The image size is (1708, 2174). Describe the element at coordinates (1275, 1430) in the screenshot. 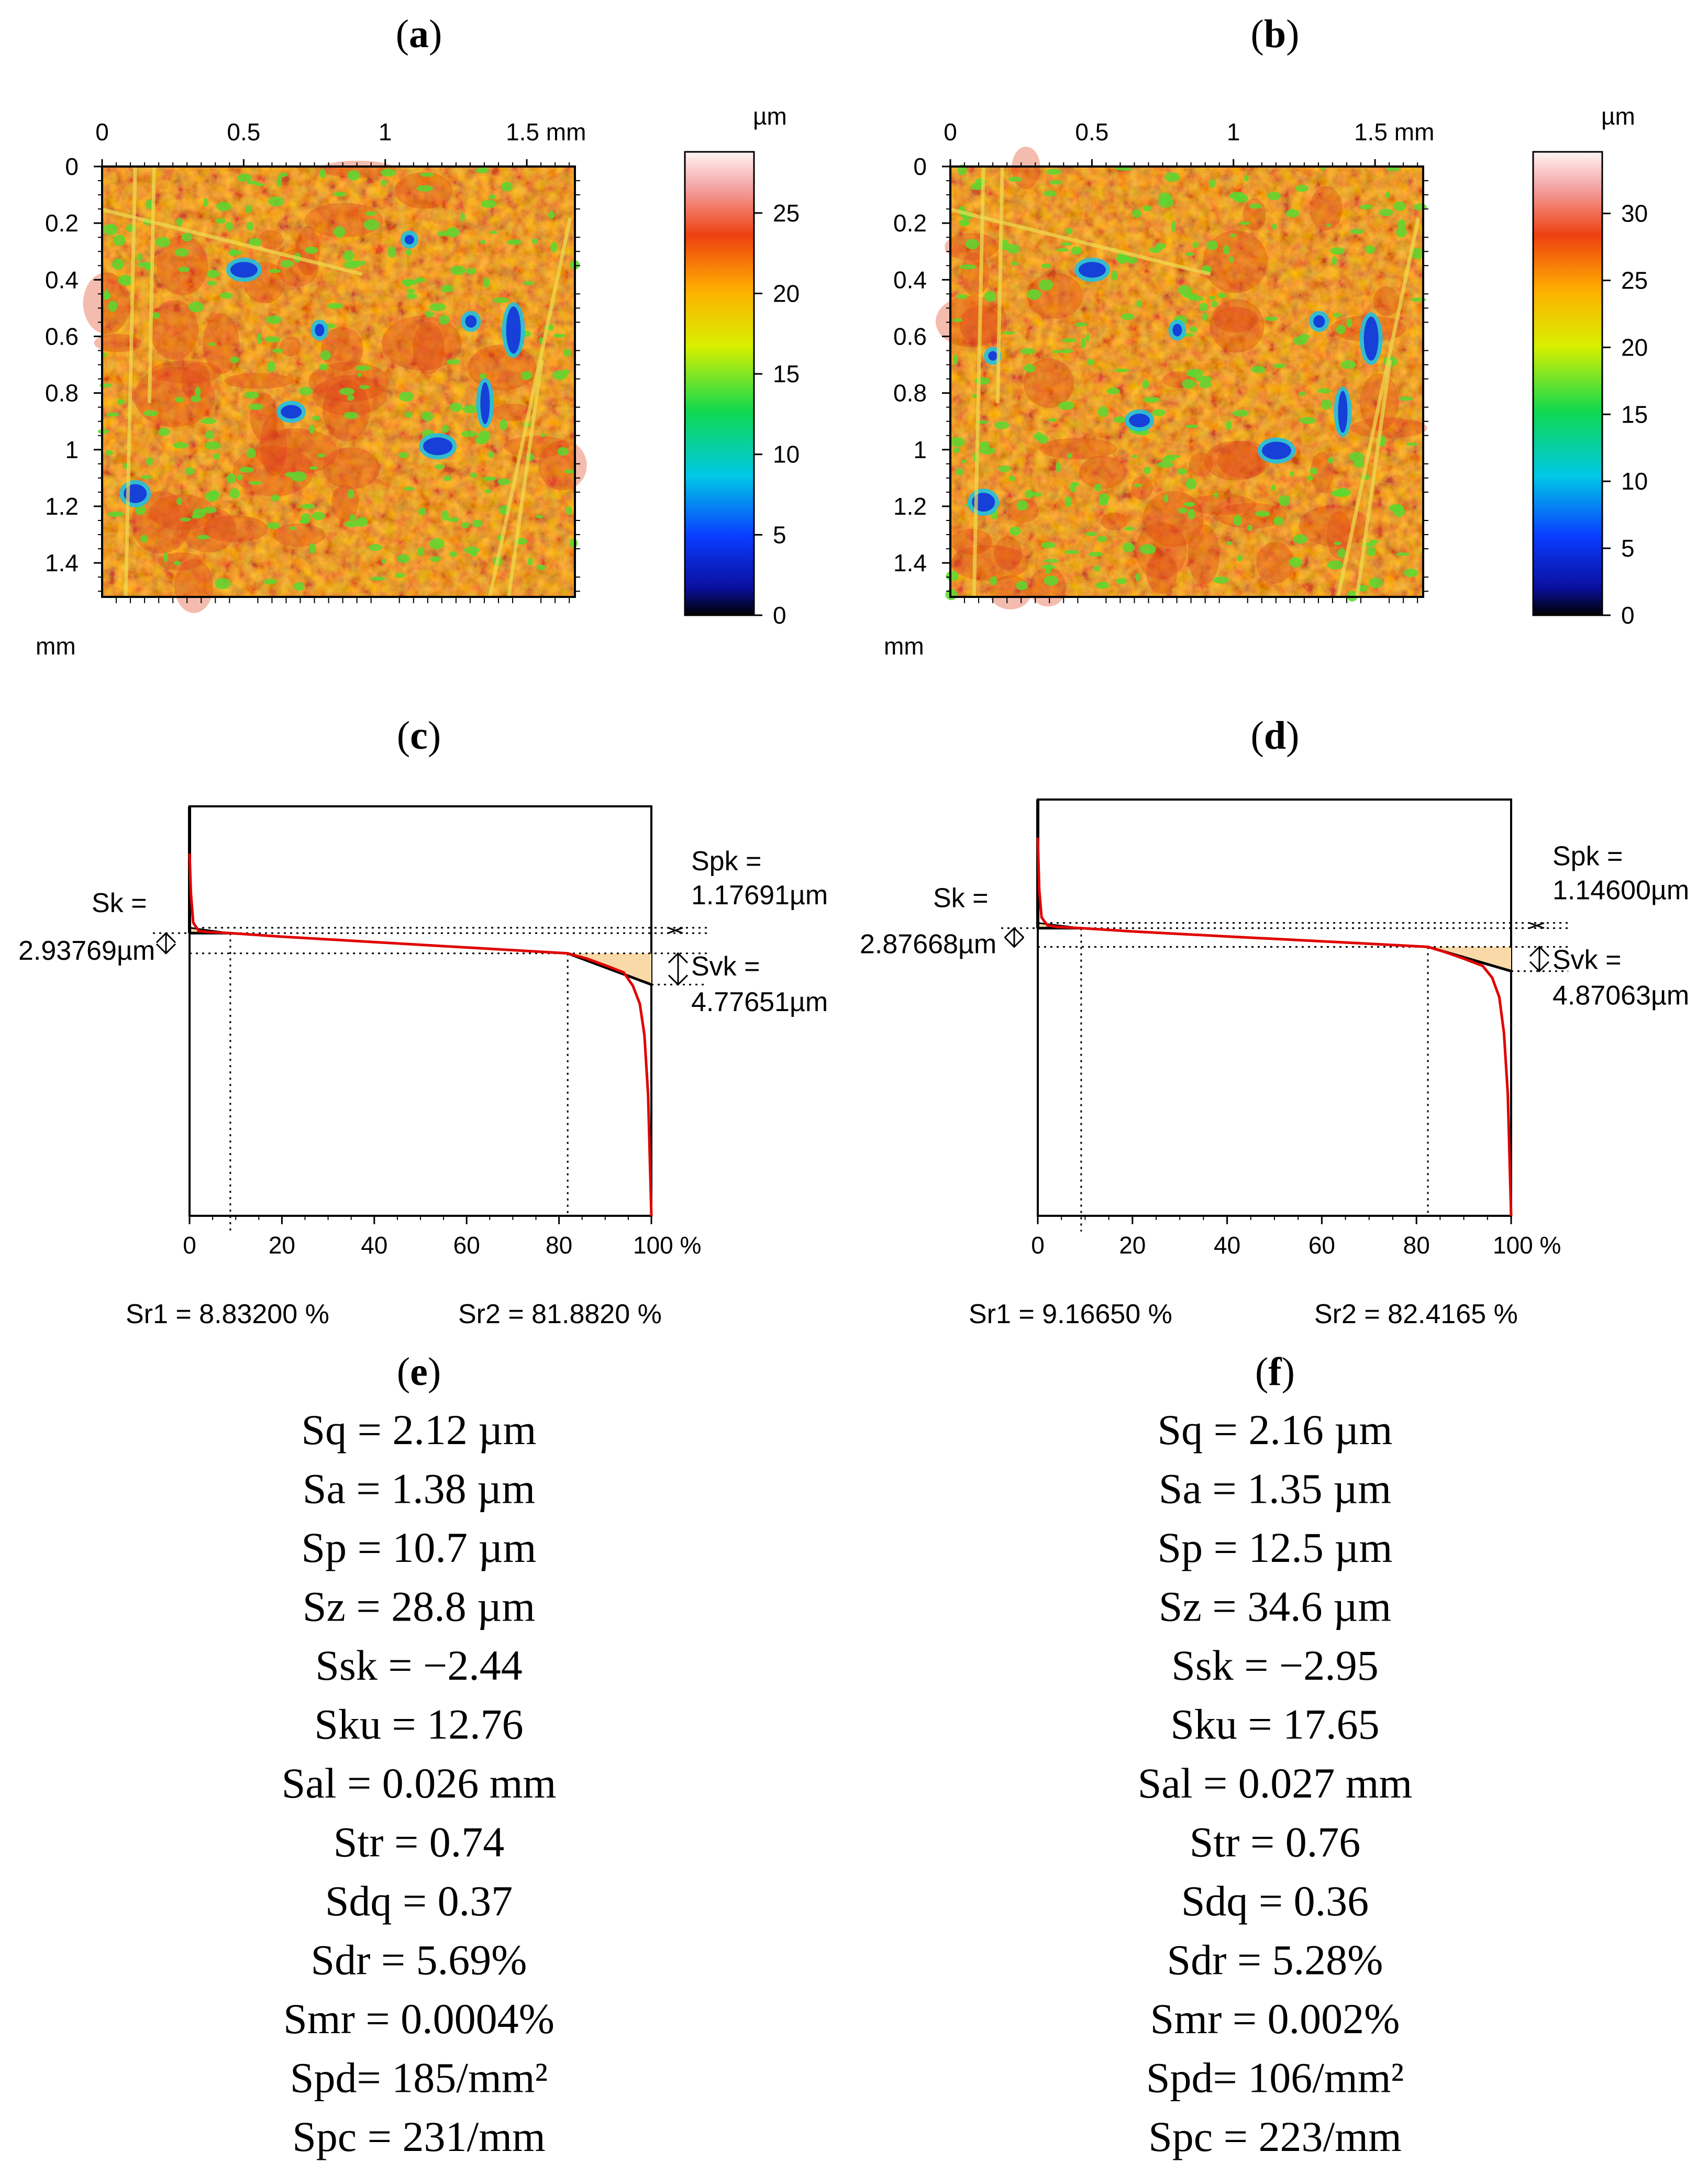

I see `stat-line: Sq = 2.16 µm` at that location.